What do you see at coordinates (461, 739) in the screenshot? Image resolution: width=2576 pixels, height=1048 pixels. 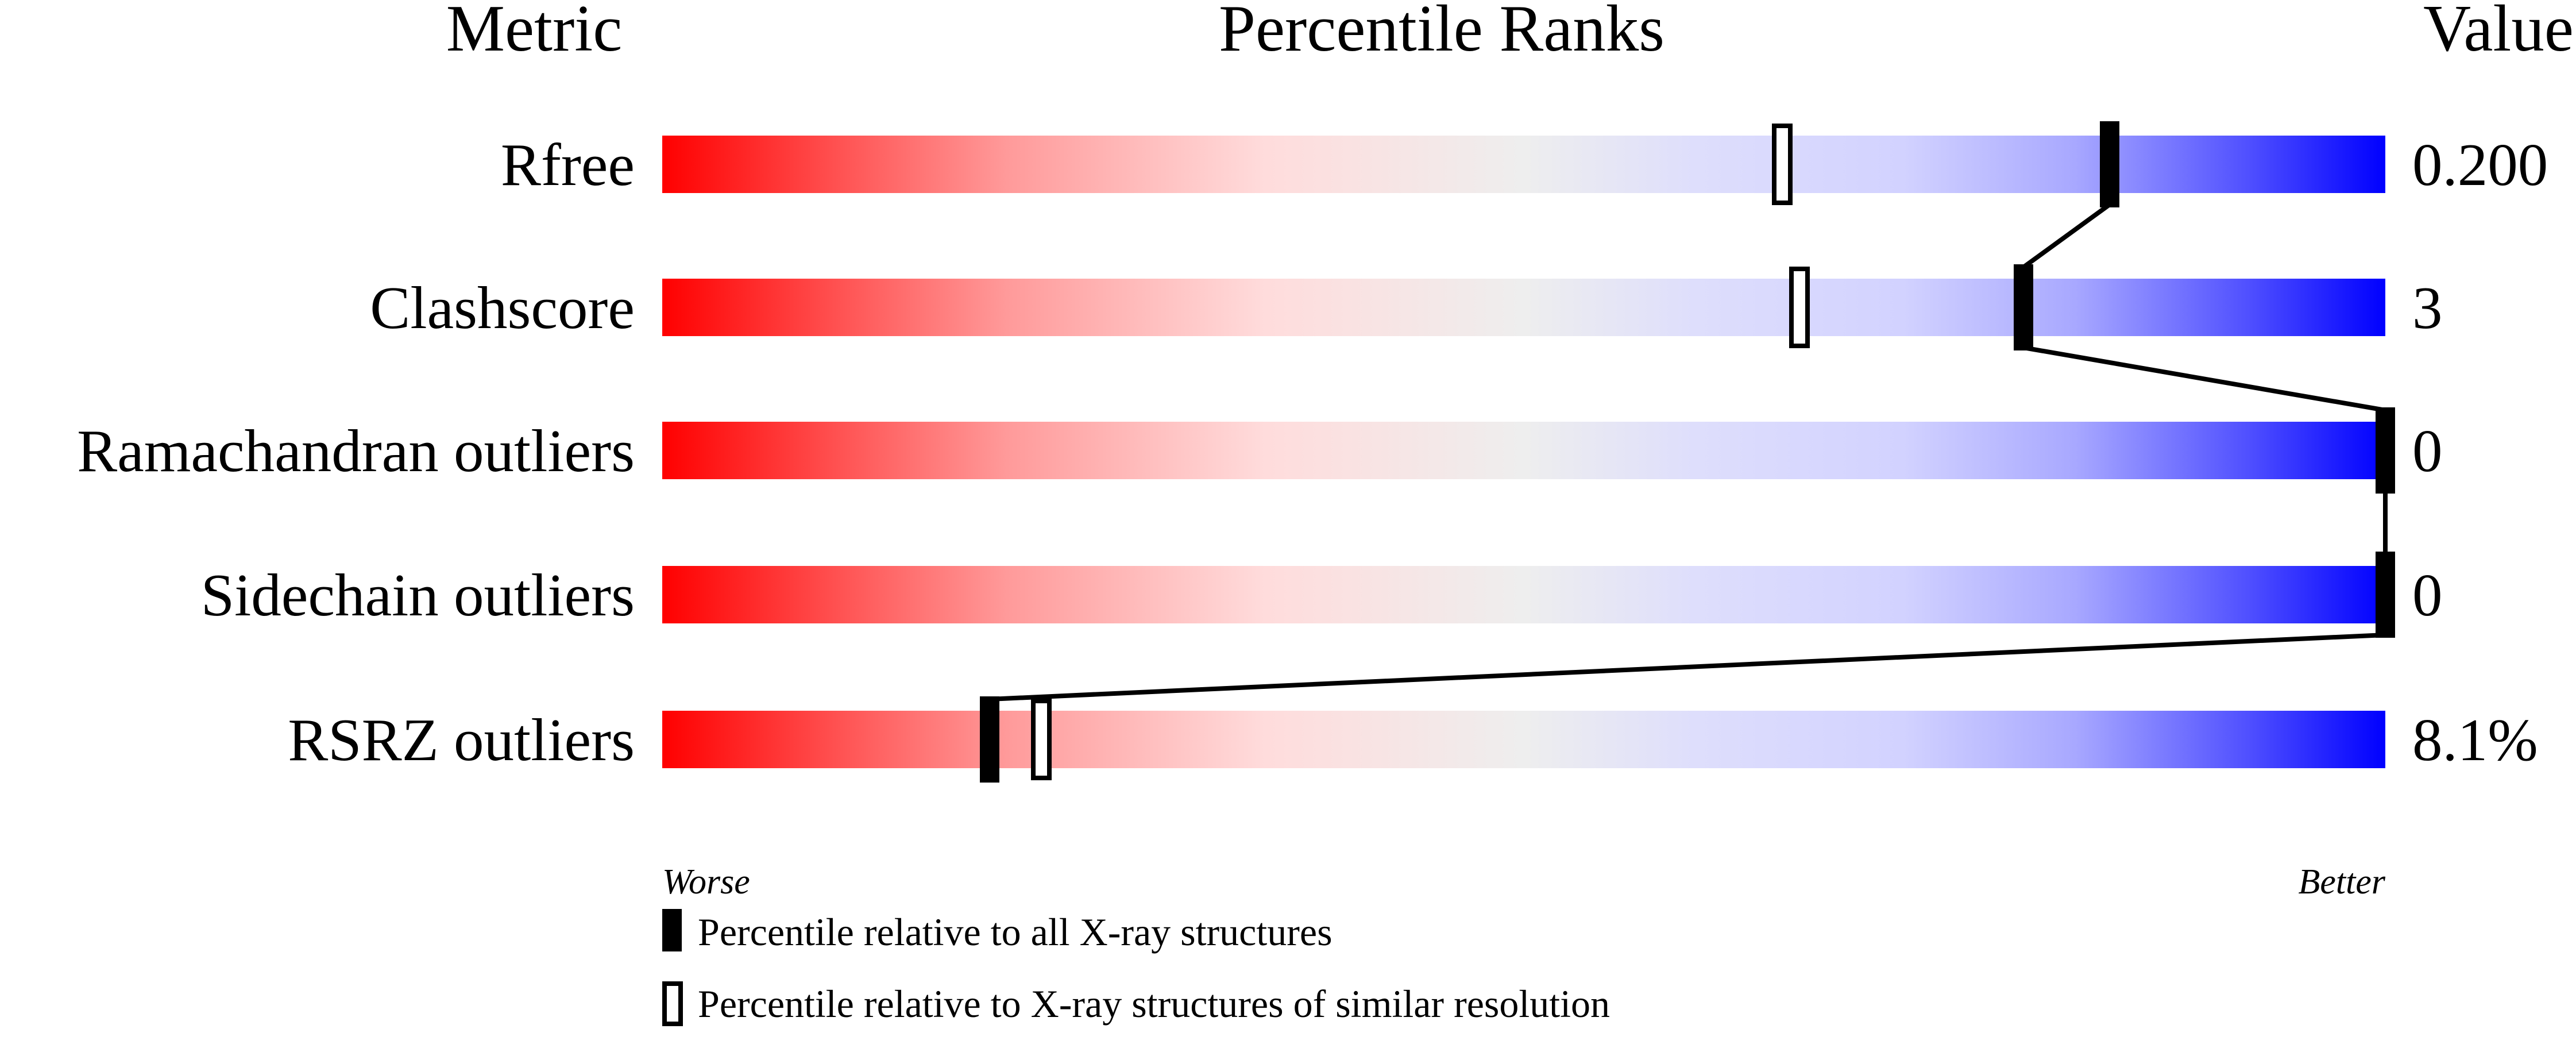 I see `metric-label: RSRZ outliers` at bounding box center [461, 739].